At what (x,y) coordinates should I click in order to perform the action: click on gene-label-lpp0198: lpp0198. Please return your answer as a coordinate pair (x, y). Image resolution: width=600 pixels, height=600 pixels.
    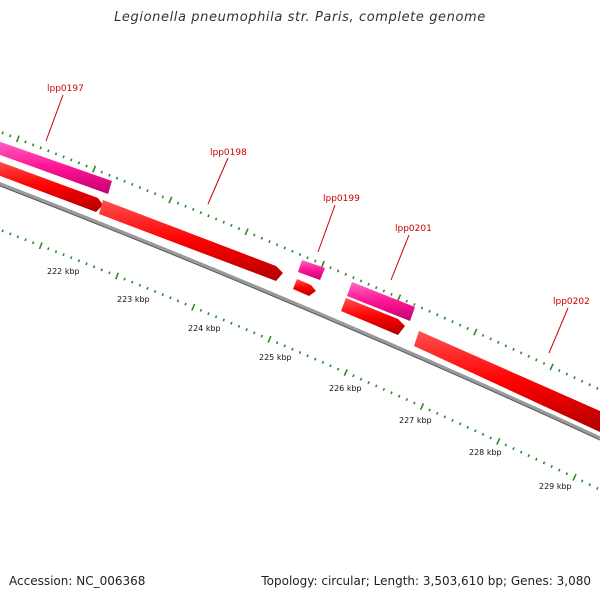
    Looking at the image, I should click on (228, 153).